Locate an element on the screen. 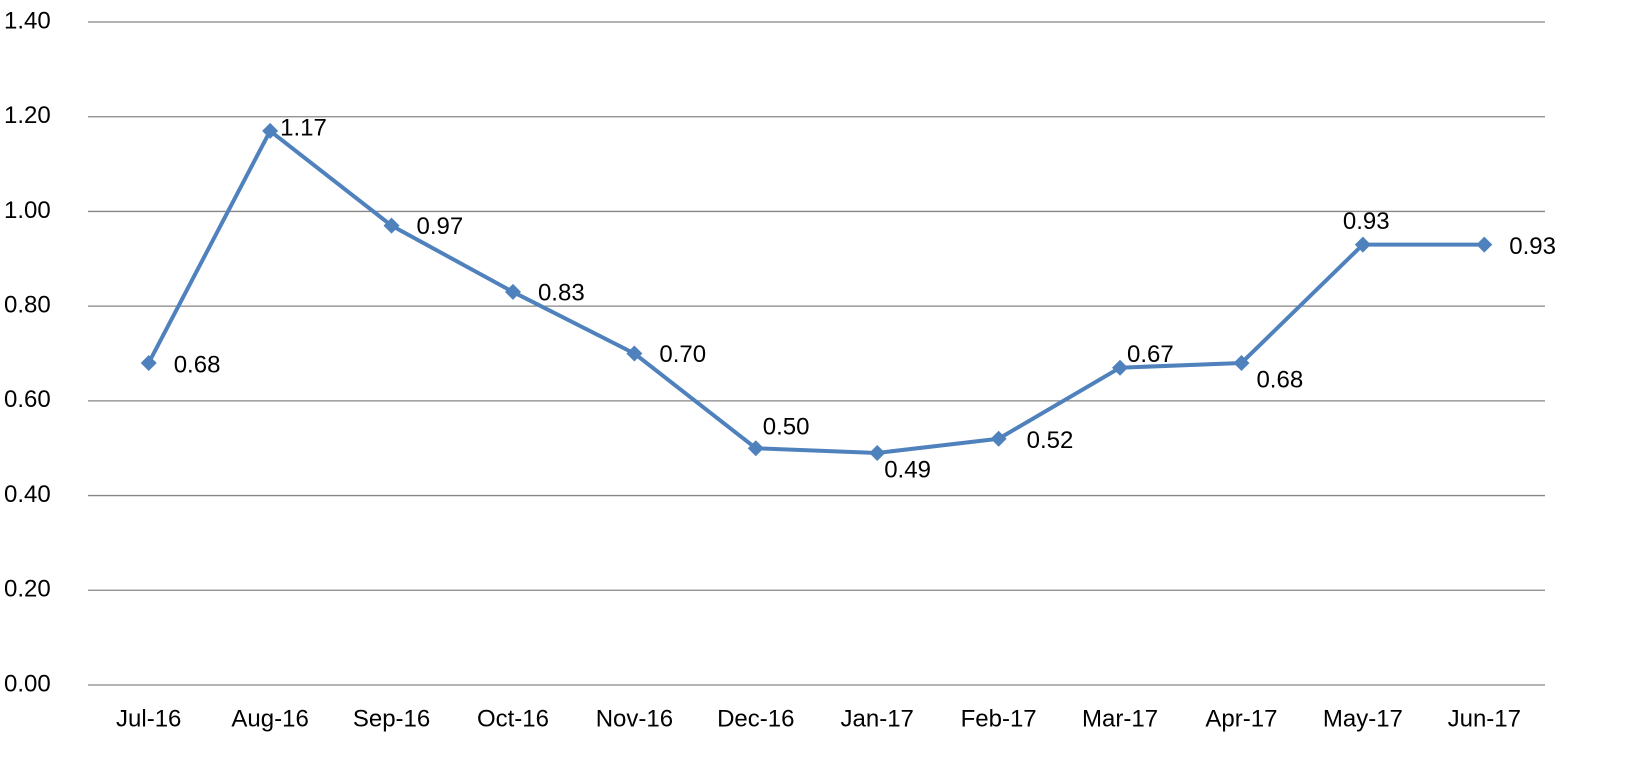  y-tick-label: 1.40 is located at coordinates (27, 20).